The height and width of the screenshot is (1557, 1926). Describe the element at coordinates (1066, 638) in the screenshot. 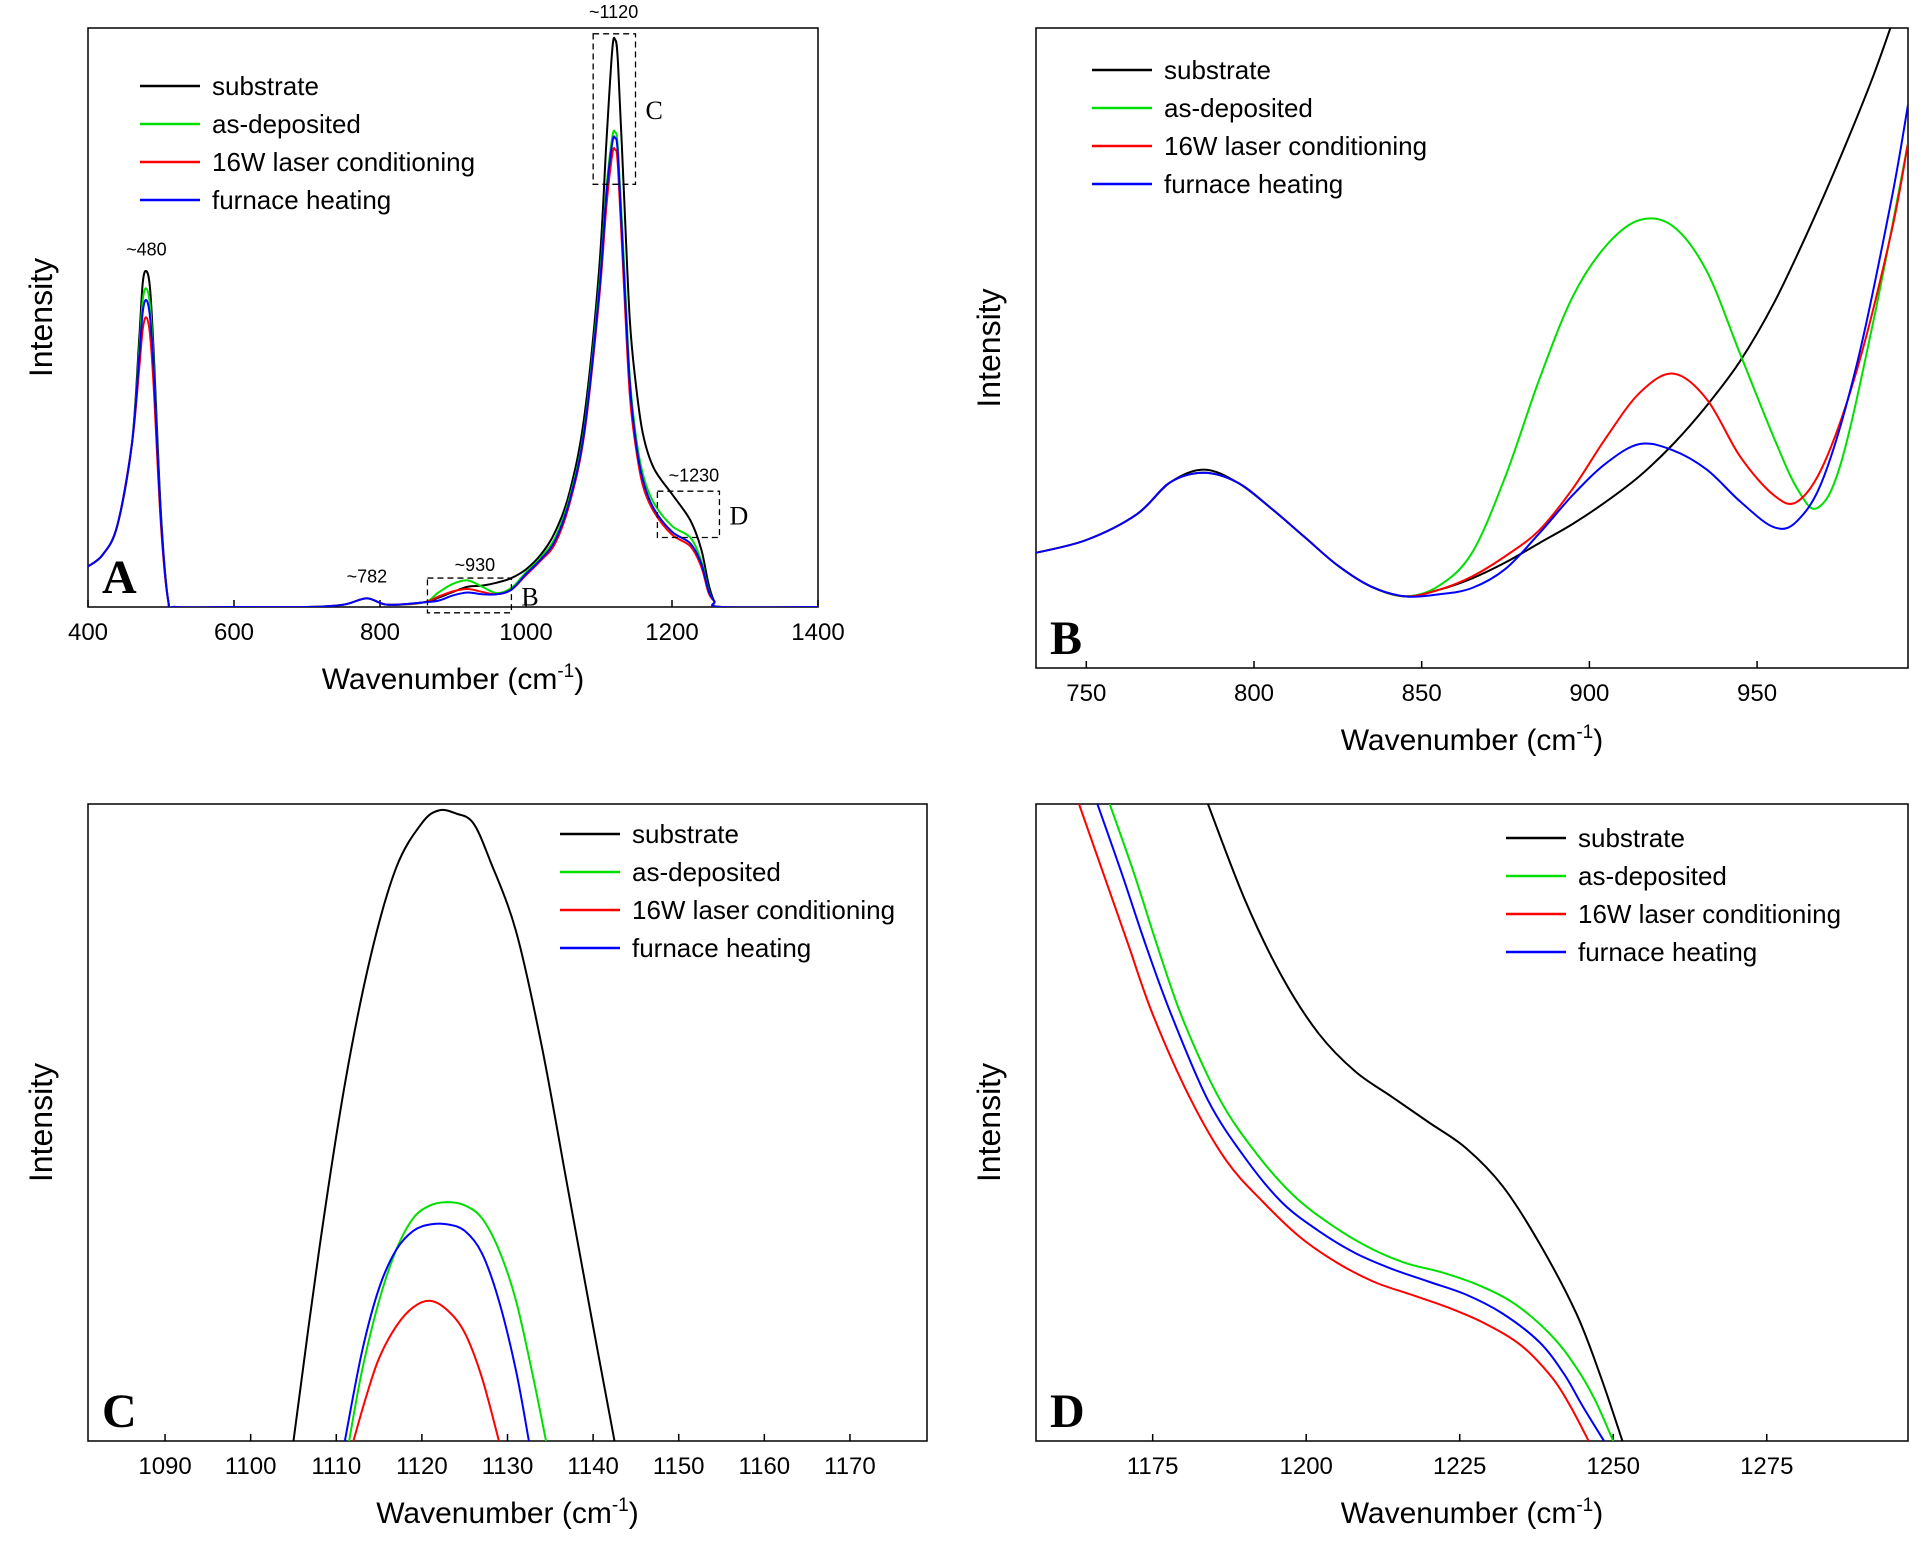

I see `panel-letter: B` at that location.